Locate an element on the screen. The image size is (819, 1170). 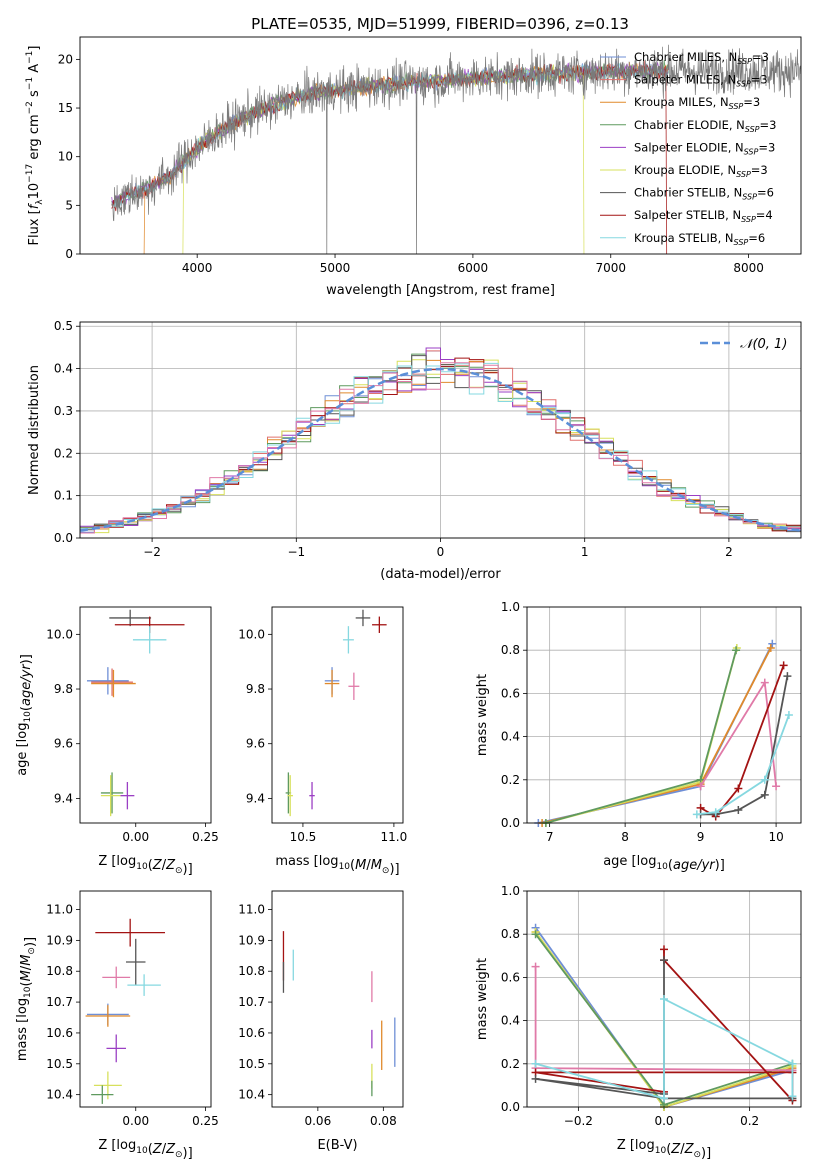
x-tick-label: −1 is located at coordinates (296, 552).